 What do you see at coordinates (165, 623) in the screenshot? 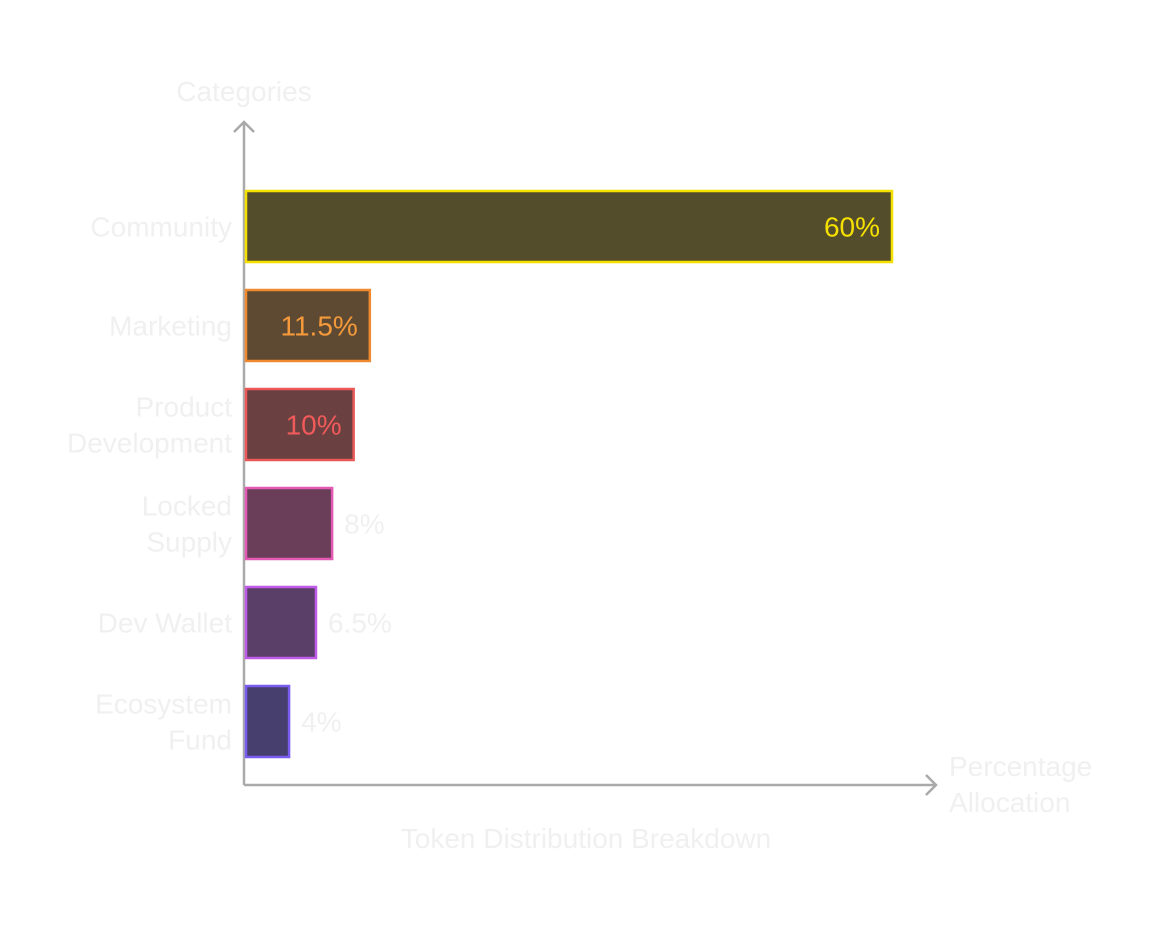
I see `category-label-dev-wallet: Dev Wallet` at bounding box center [165, 623].